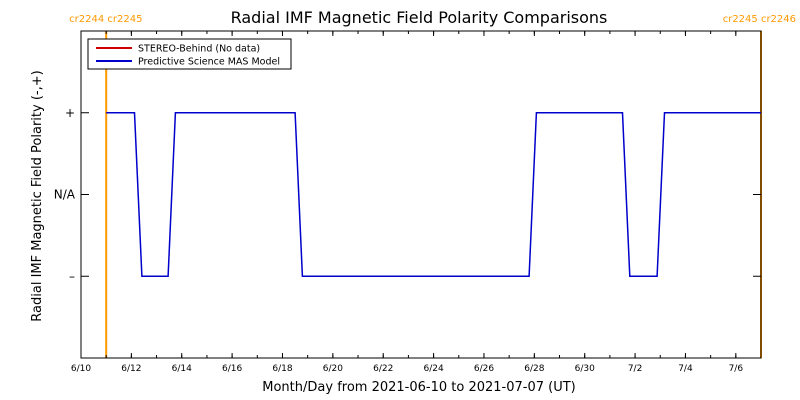  I want to click on x-tick-label: 7/4, so click(685, 369).